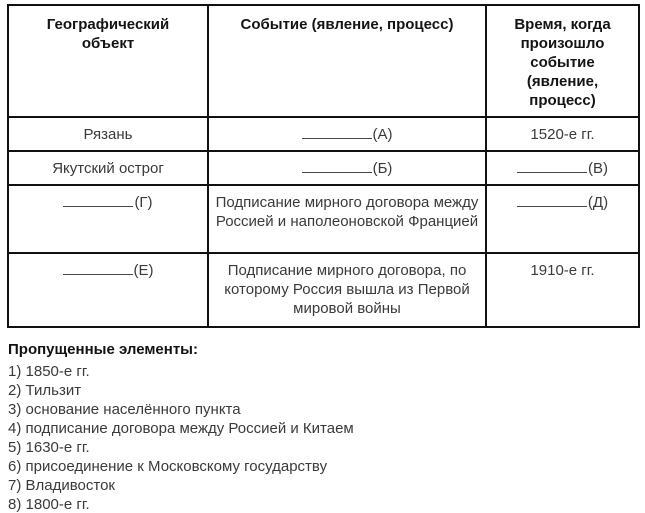  I want to click on list-item: 5) 1630-е гг., so click(49, 447).